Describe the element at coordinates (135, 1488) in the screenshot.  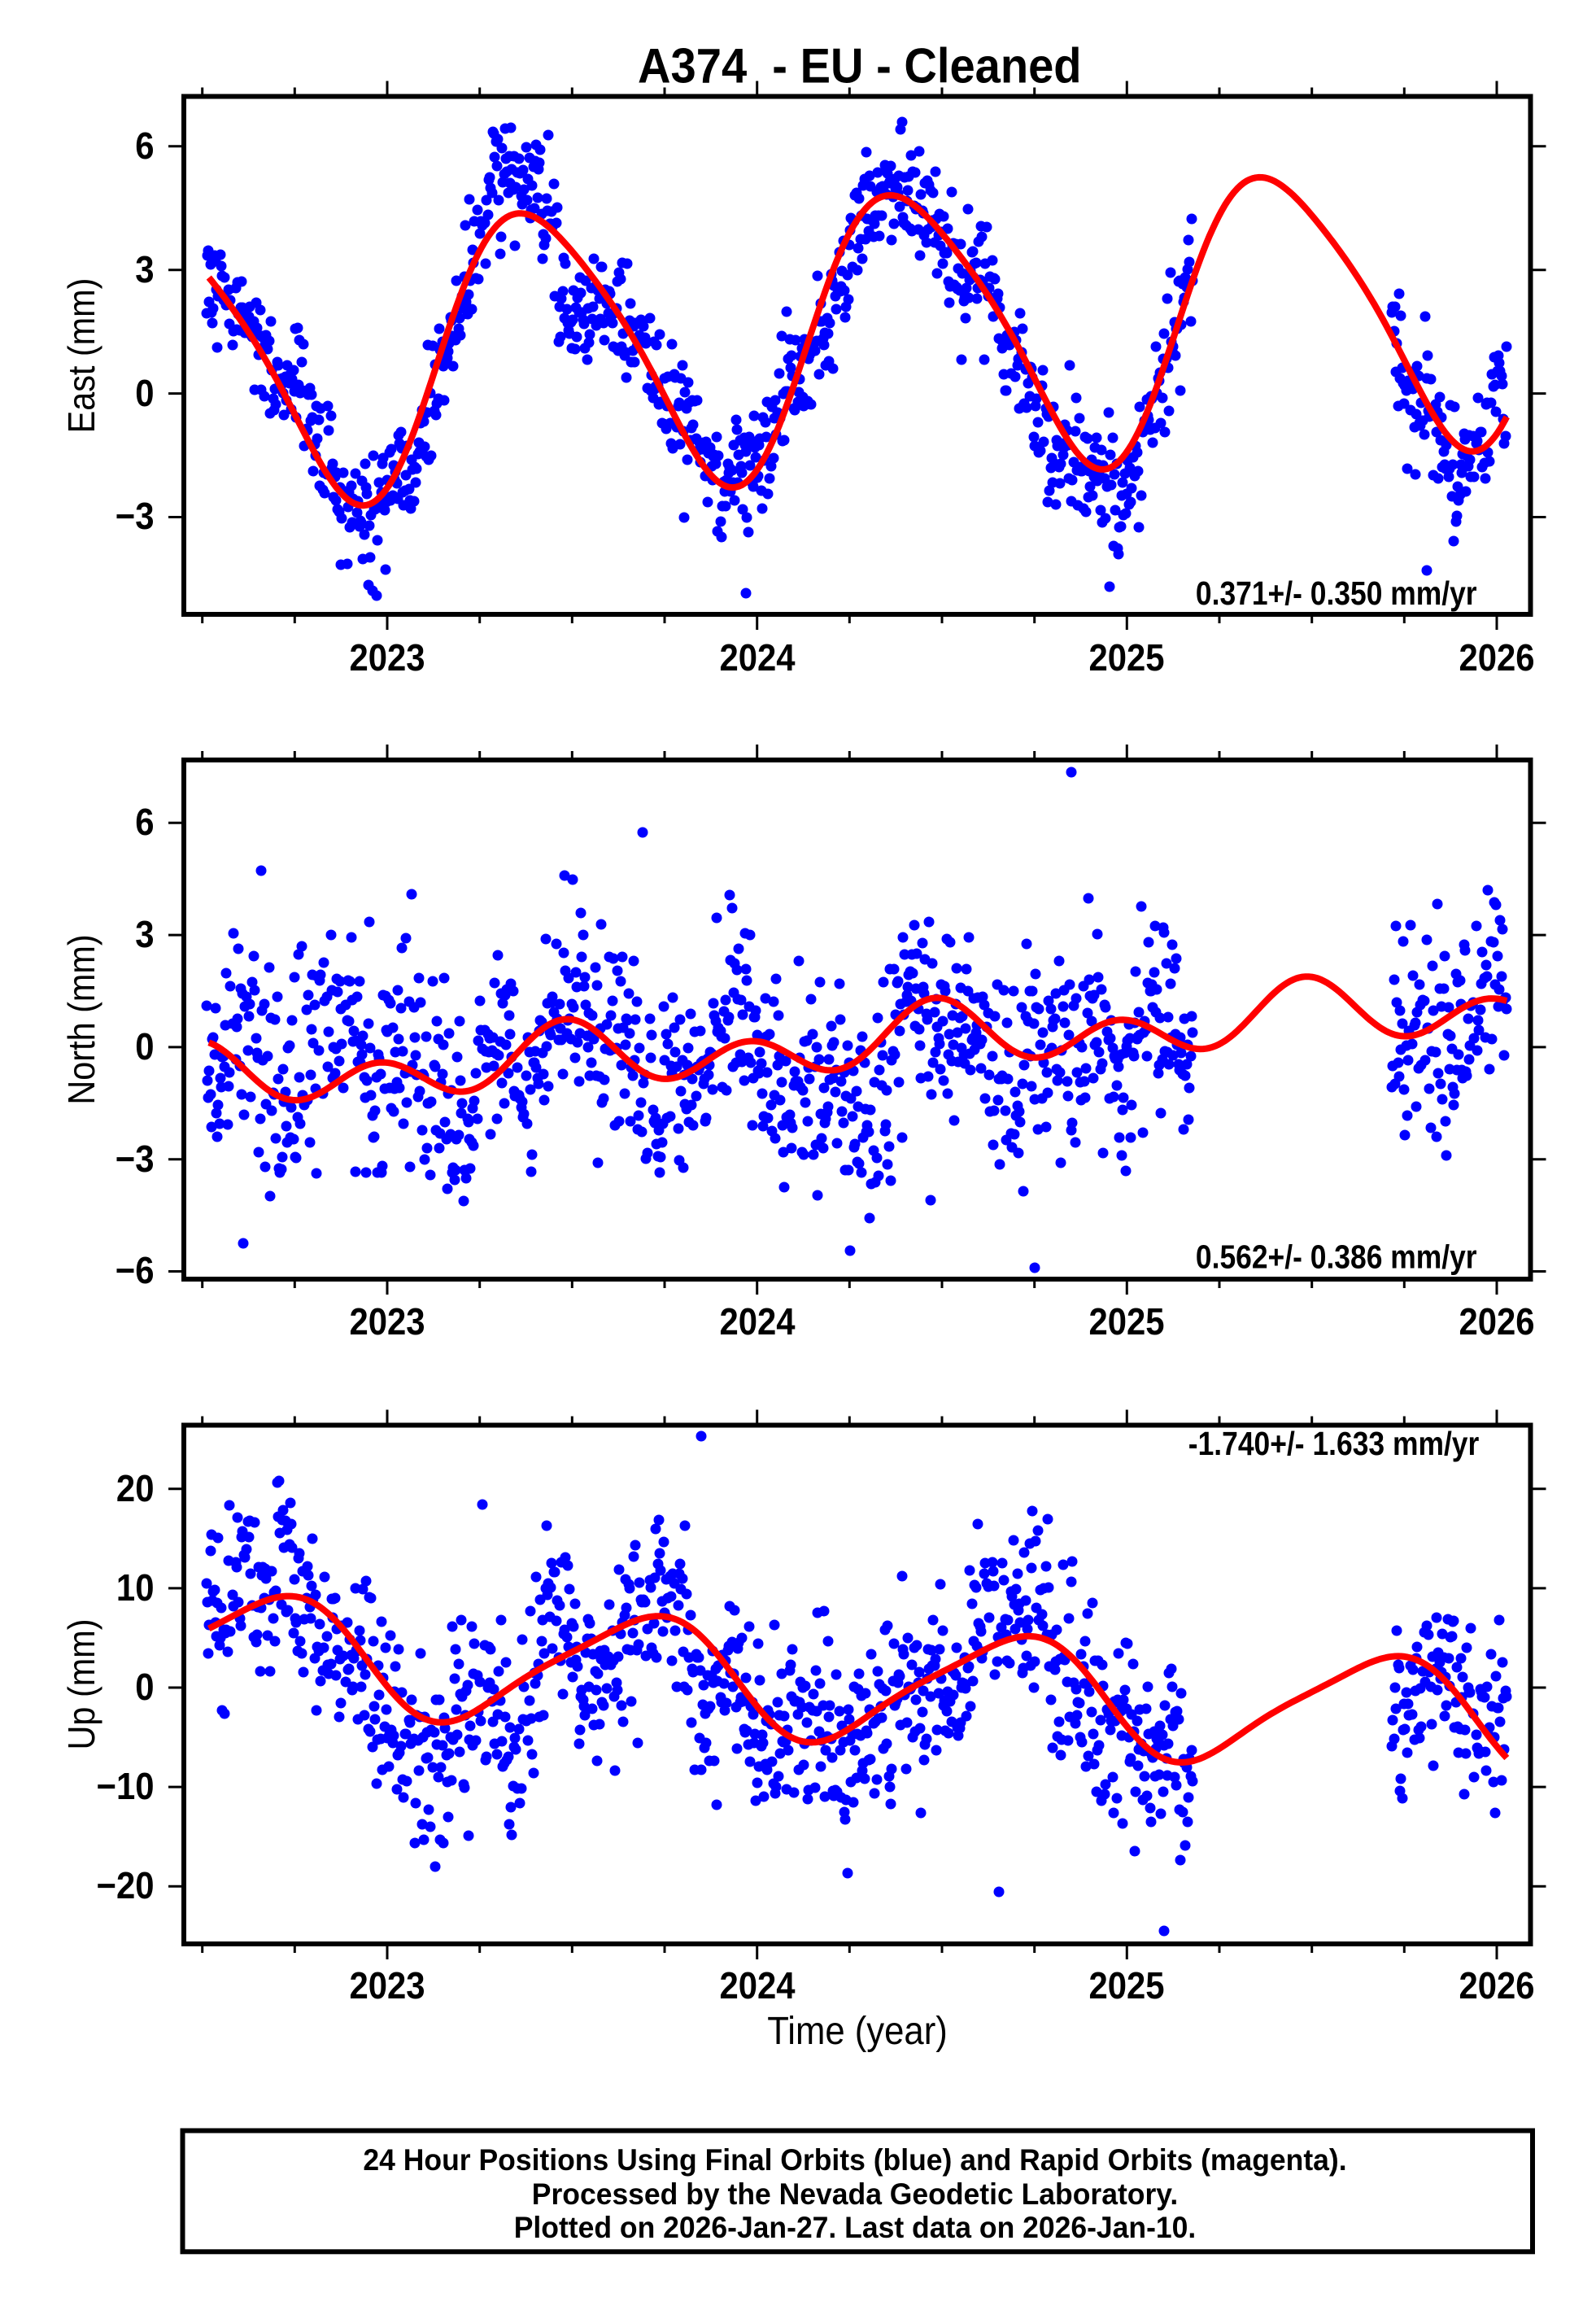
I see `svg-text: 20` at that location.